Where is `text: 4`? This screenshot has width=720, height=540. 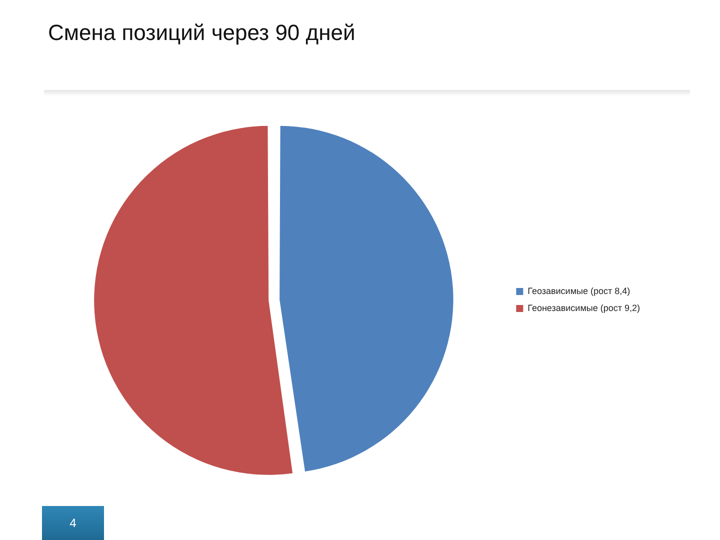
text: 4 is located at coordinates (73, 523).